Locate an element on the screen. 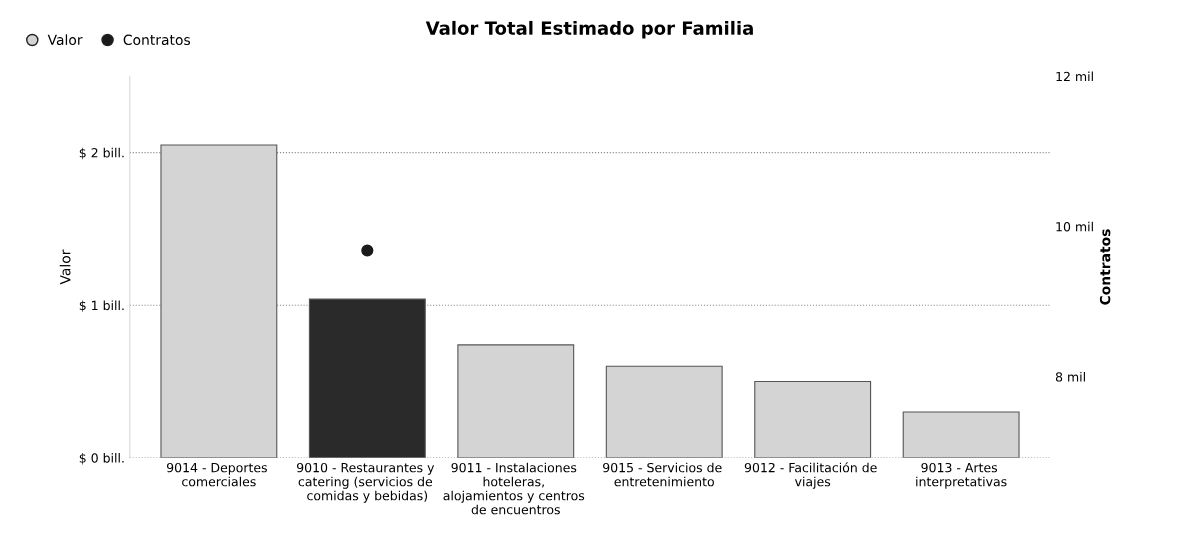 The height and width of the screenshot is (545, 1180). x-tick-label: 9011 - Instalaciones hoteleras, alojamientos y centros de encuentros is located at coordinates (514, 488).